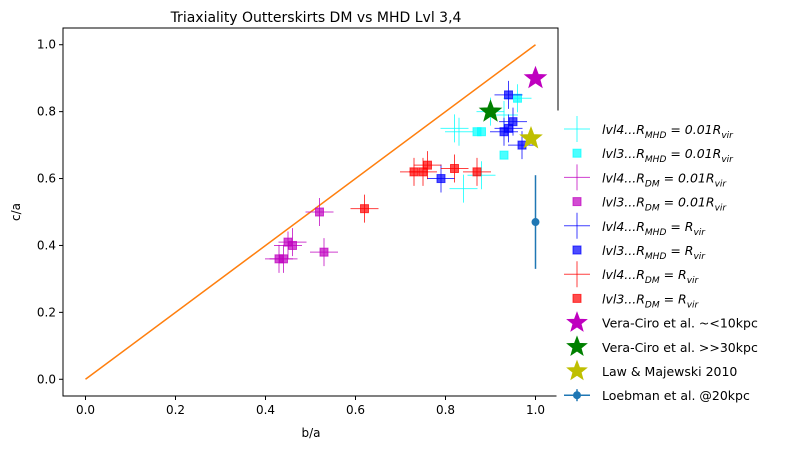 The height and width of the screenshot is (450, 791). Describe the element at coordinates (651, 276) in the screenshot. I see `legend-label-6: lvl4...RDM = Rvir` at that location.